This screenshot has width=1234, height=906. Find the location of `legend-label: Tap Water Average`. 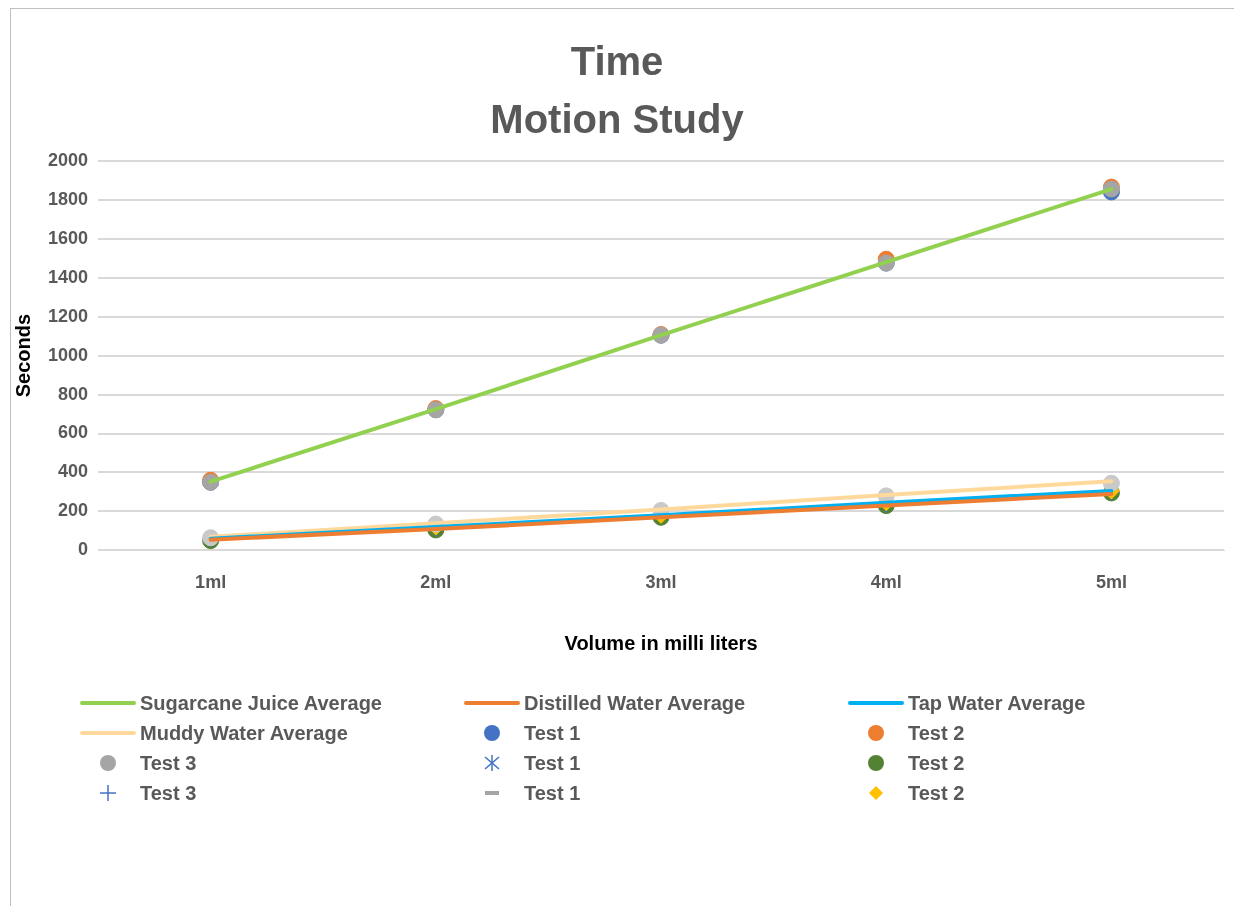

legend-label: Tap Water Average is located at coordinates (997, 703).